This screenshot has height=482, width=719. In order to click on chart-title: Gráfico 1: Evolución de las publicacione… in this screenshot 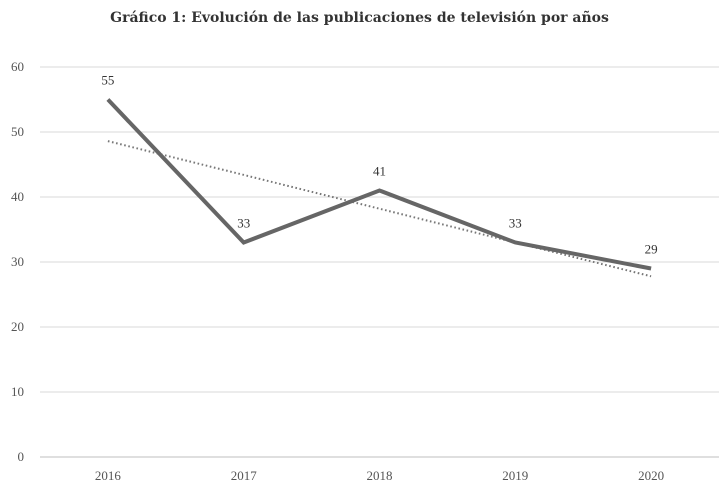, I will do `click(359, 18)`.